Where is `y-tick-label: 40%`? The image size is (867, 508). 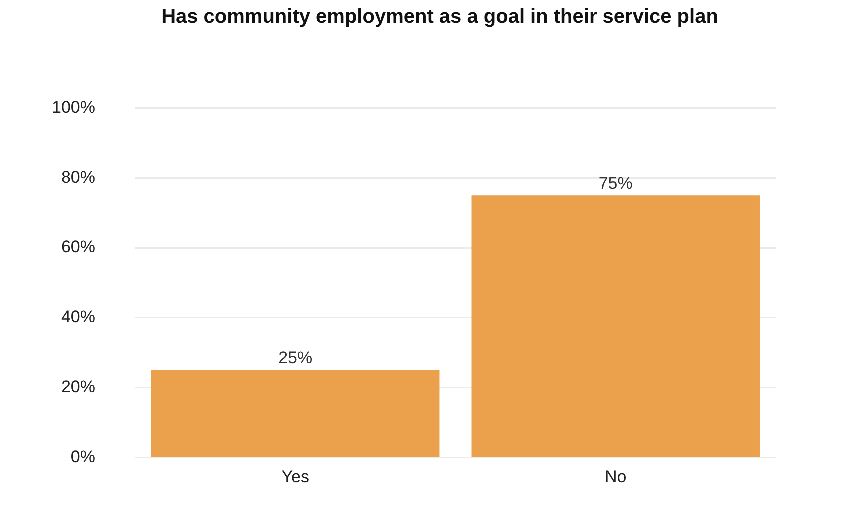
y-tick-label: 40% is located at coordinates (78, 317).